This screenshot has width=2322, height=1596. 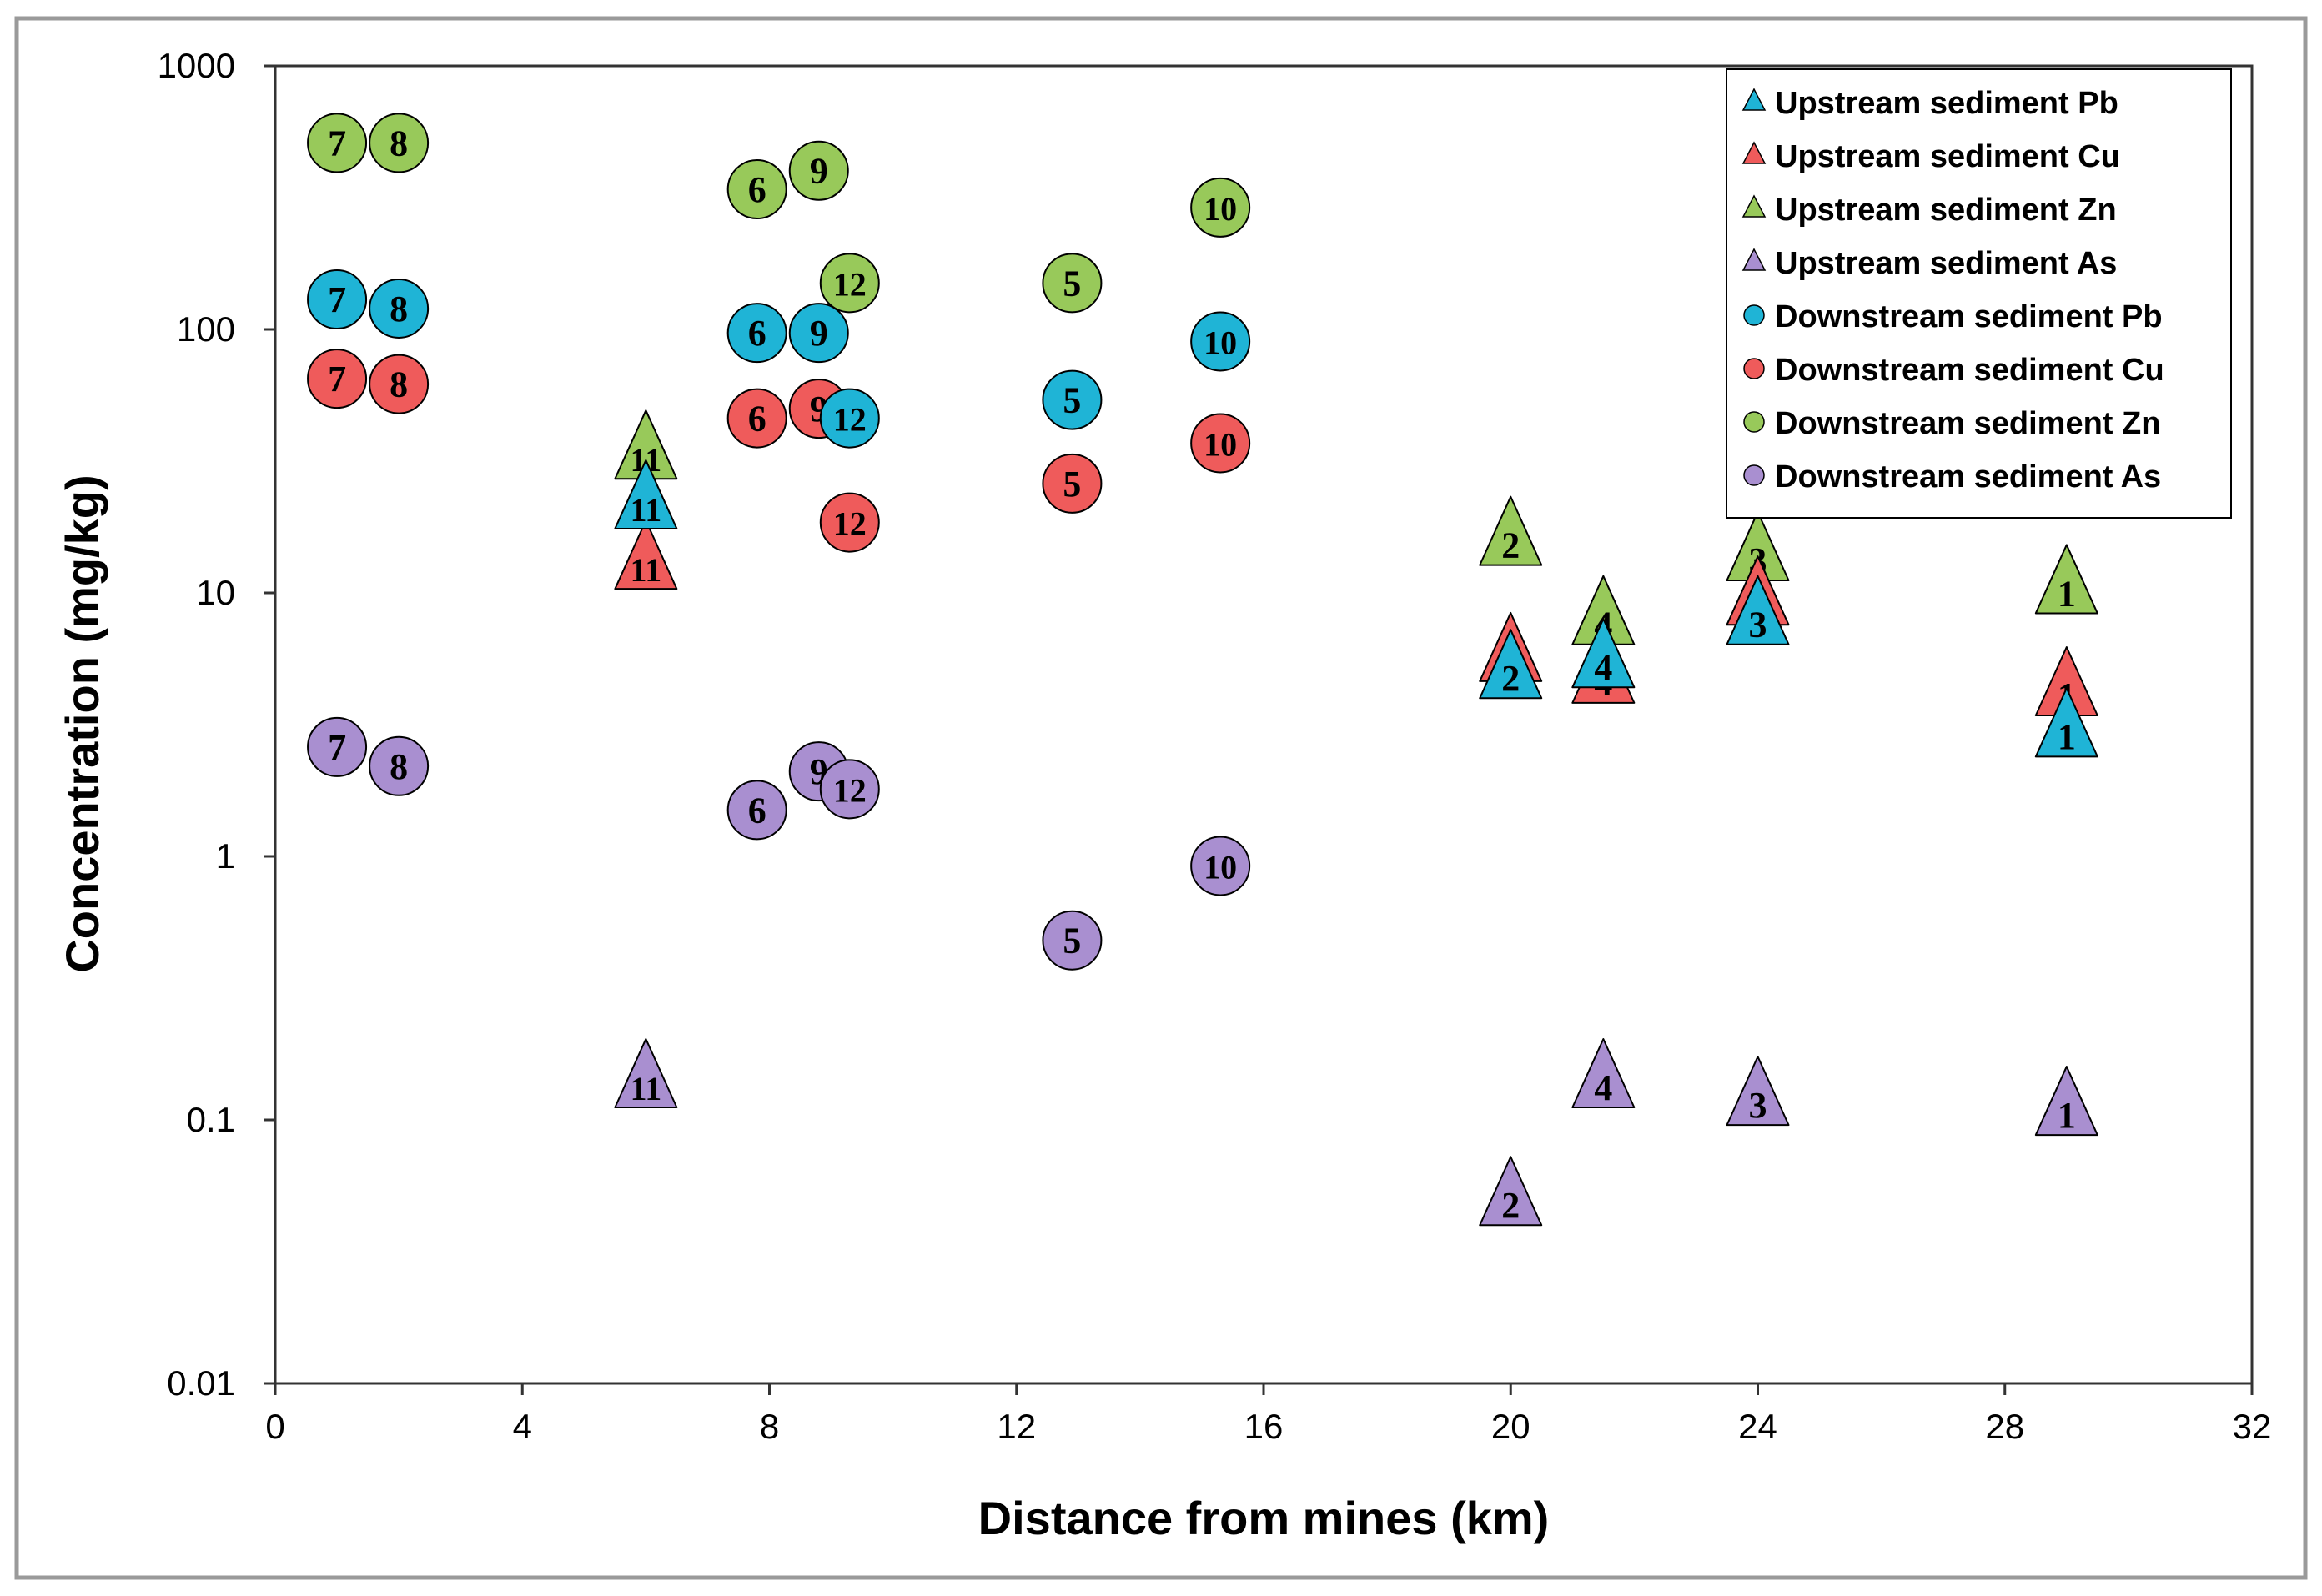 I want to click on x-tick-label: 12, so click(x=1017, y=1427).